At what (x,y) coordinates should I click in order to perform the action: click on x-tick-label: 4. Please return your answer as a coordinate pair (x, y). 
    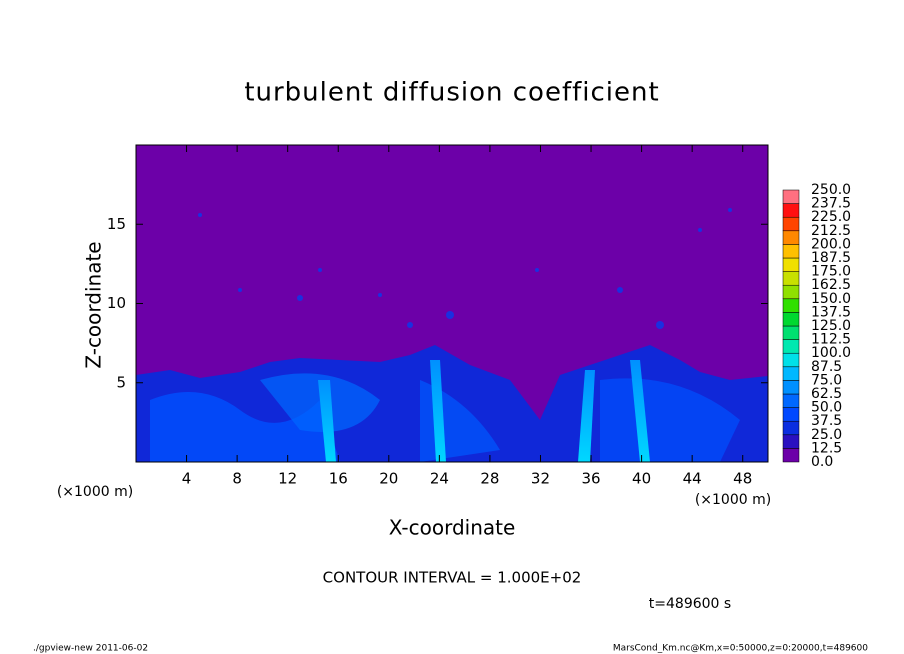
    Looking at the image, I should click on (187, 479).